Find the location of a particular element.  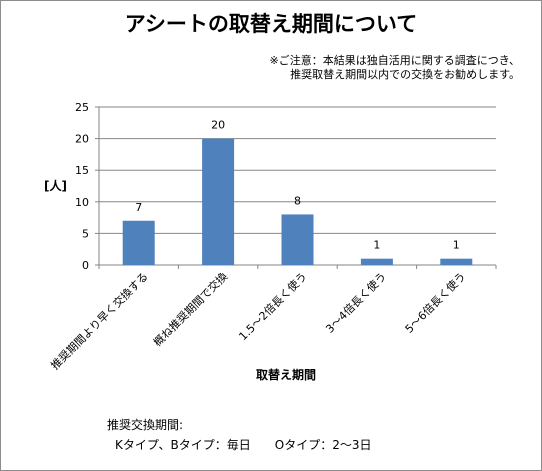

x-tick-label: 1.5～2倍長く使う is located at coordinates (273, 306).